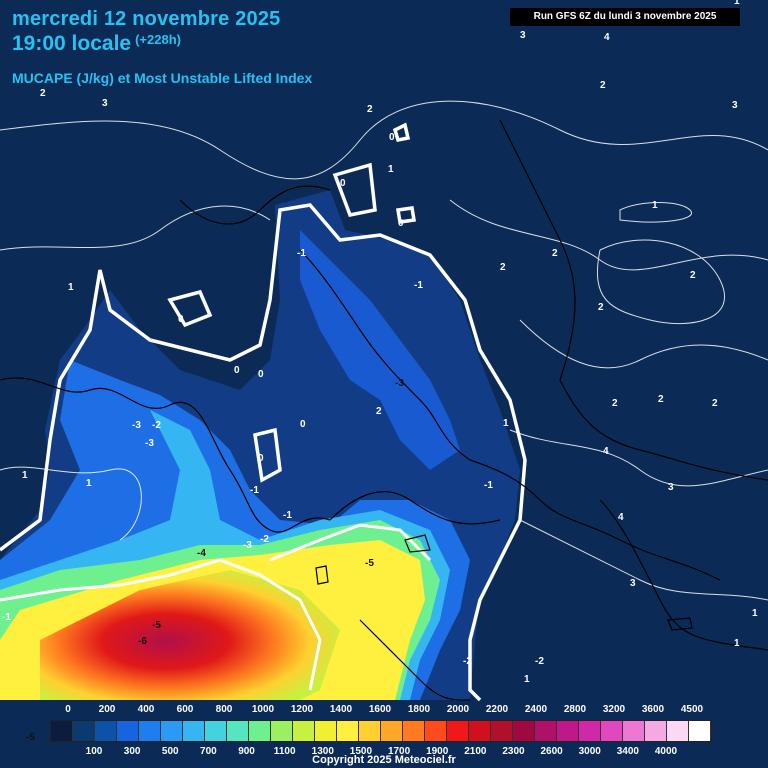  Describe the element at coordinates (380, 350) in the screenshot. I see `cape-blue-core` at that location.